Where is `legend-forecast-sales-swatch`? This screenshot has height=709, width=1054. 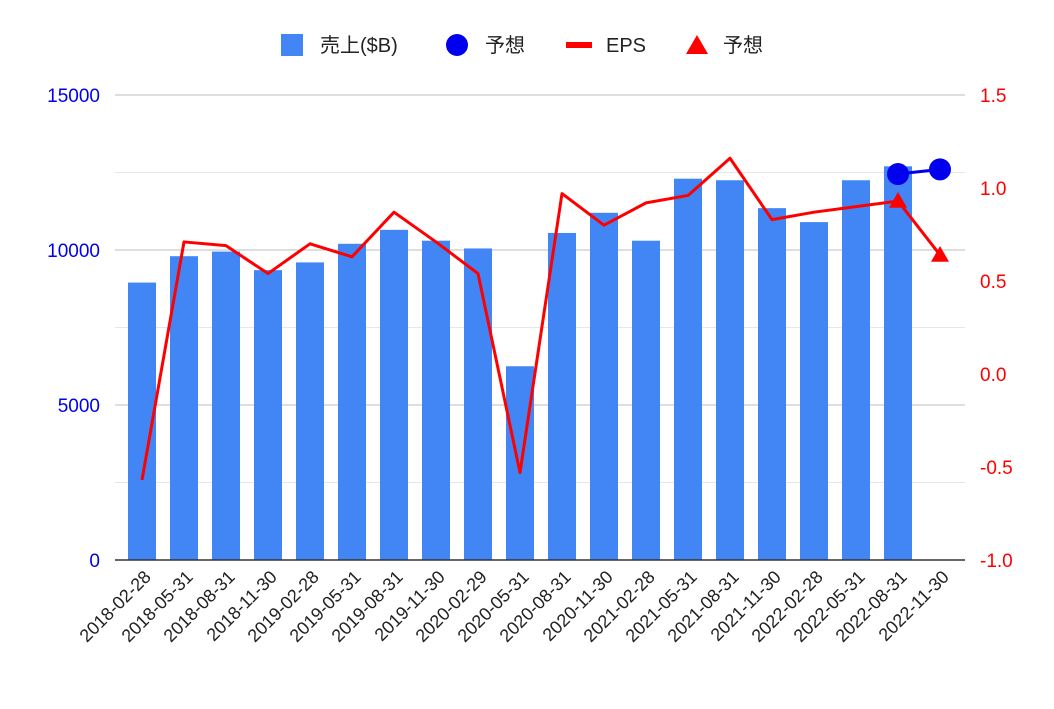
legend-forecast-sales-swatch is located at coordinates (457, 45).